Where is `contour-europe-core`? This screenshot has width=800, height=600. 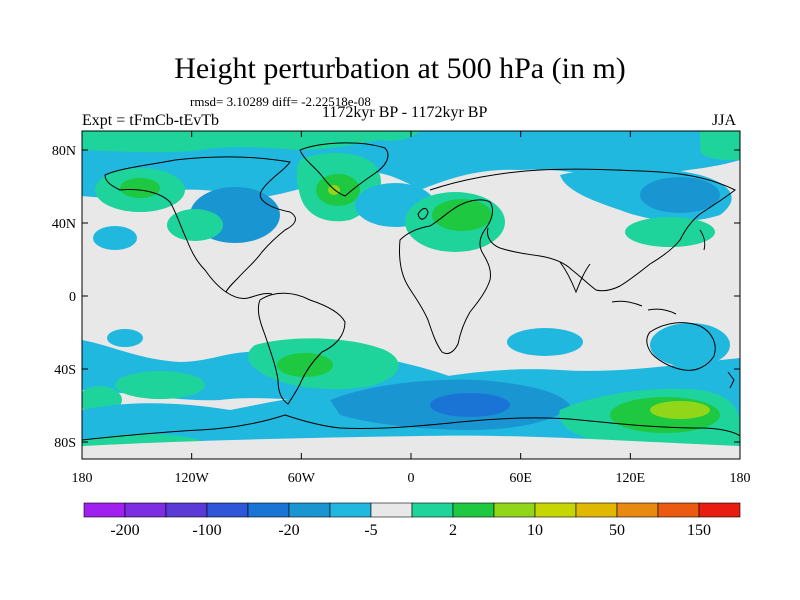
contour-europe-core is located at coordinates (462, 215).